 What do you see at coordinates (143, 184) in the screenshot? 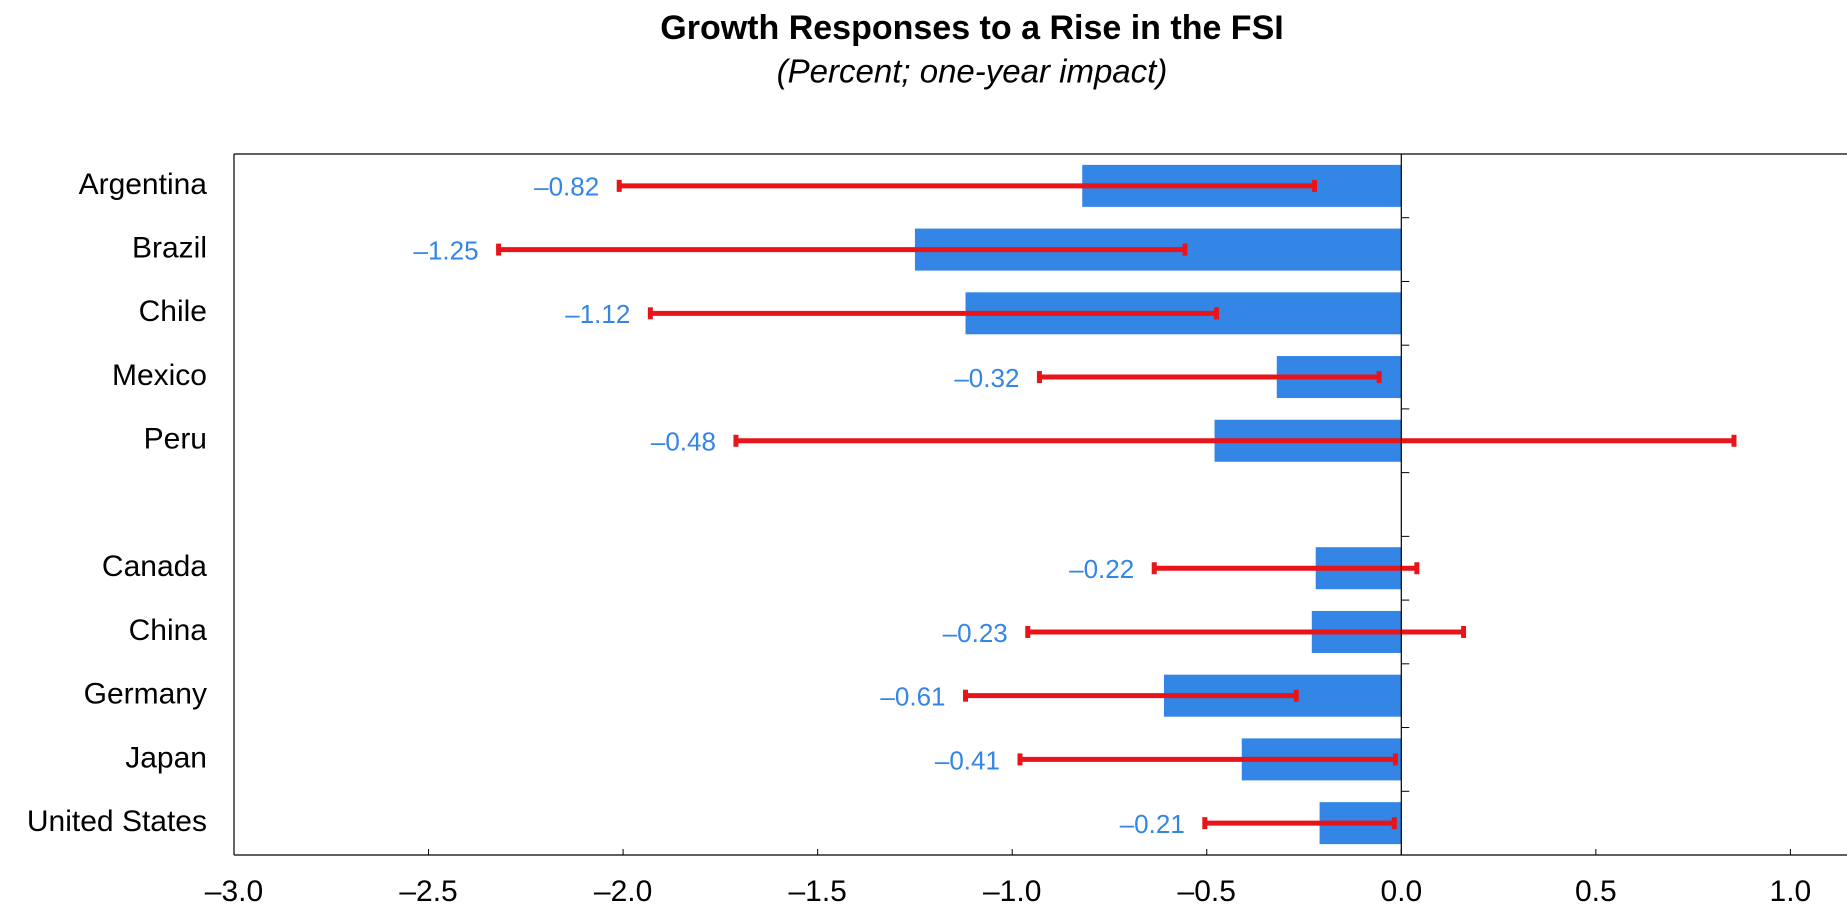
I see `y-tick-label: Argentina` at bounding box center [143, 184].